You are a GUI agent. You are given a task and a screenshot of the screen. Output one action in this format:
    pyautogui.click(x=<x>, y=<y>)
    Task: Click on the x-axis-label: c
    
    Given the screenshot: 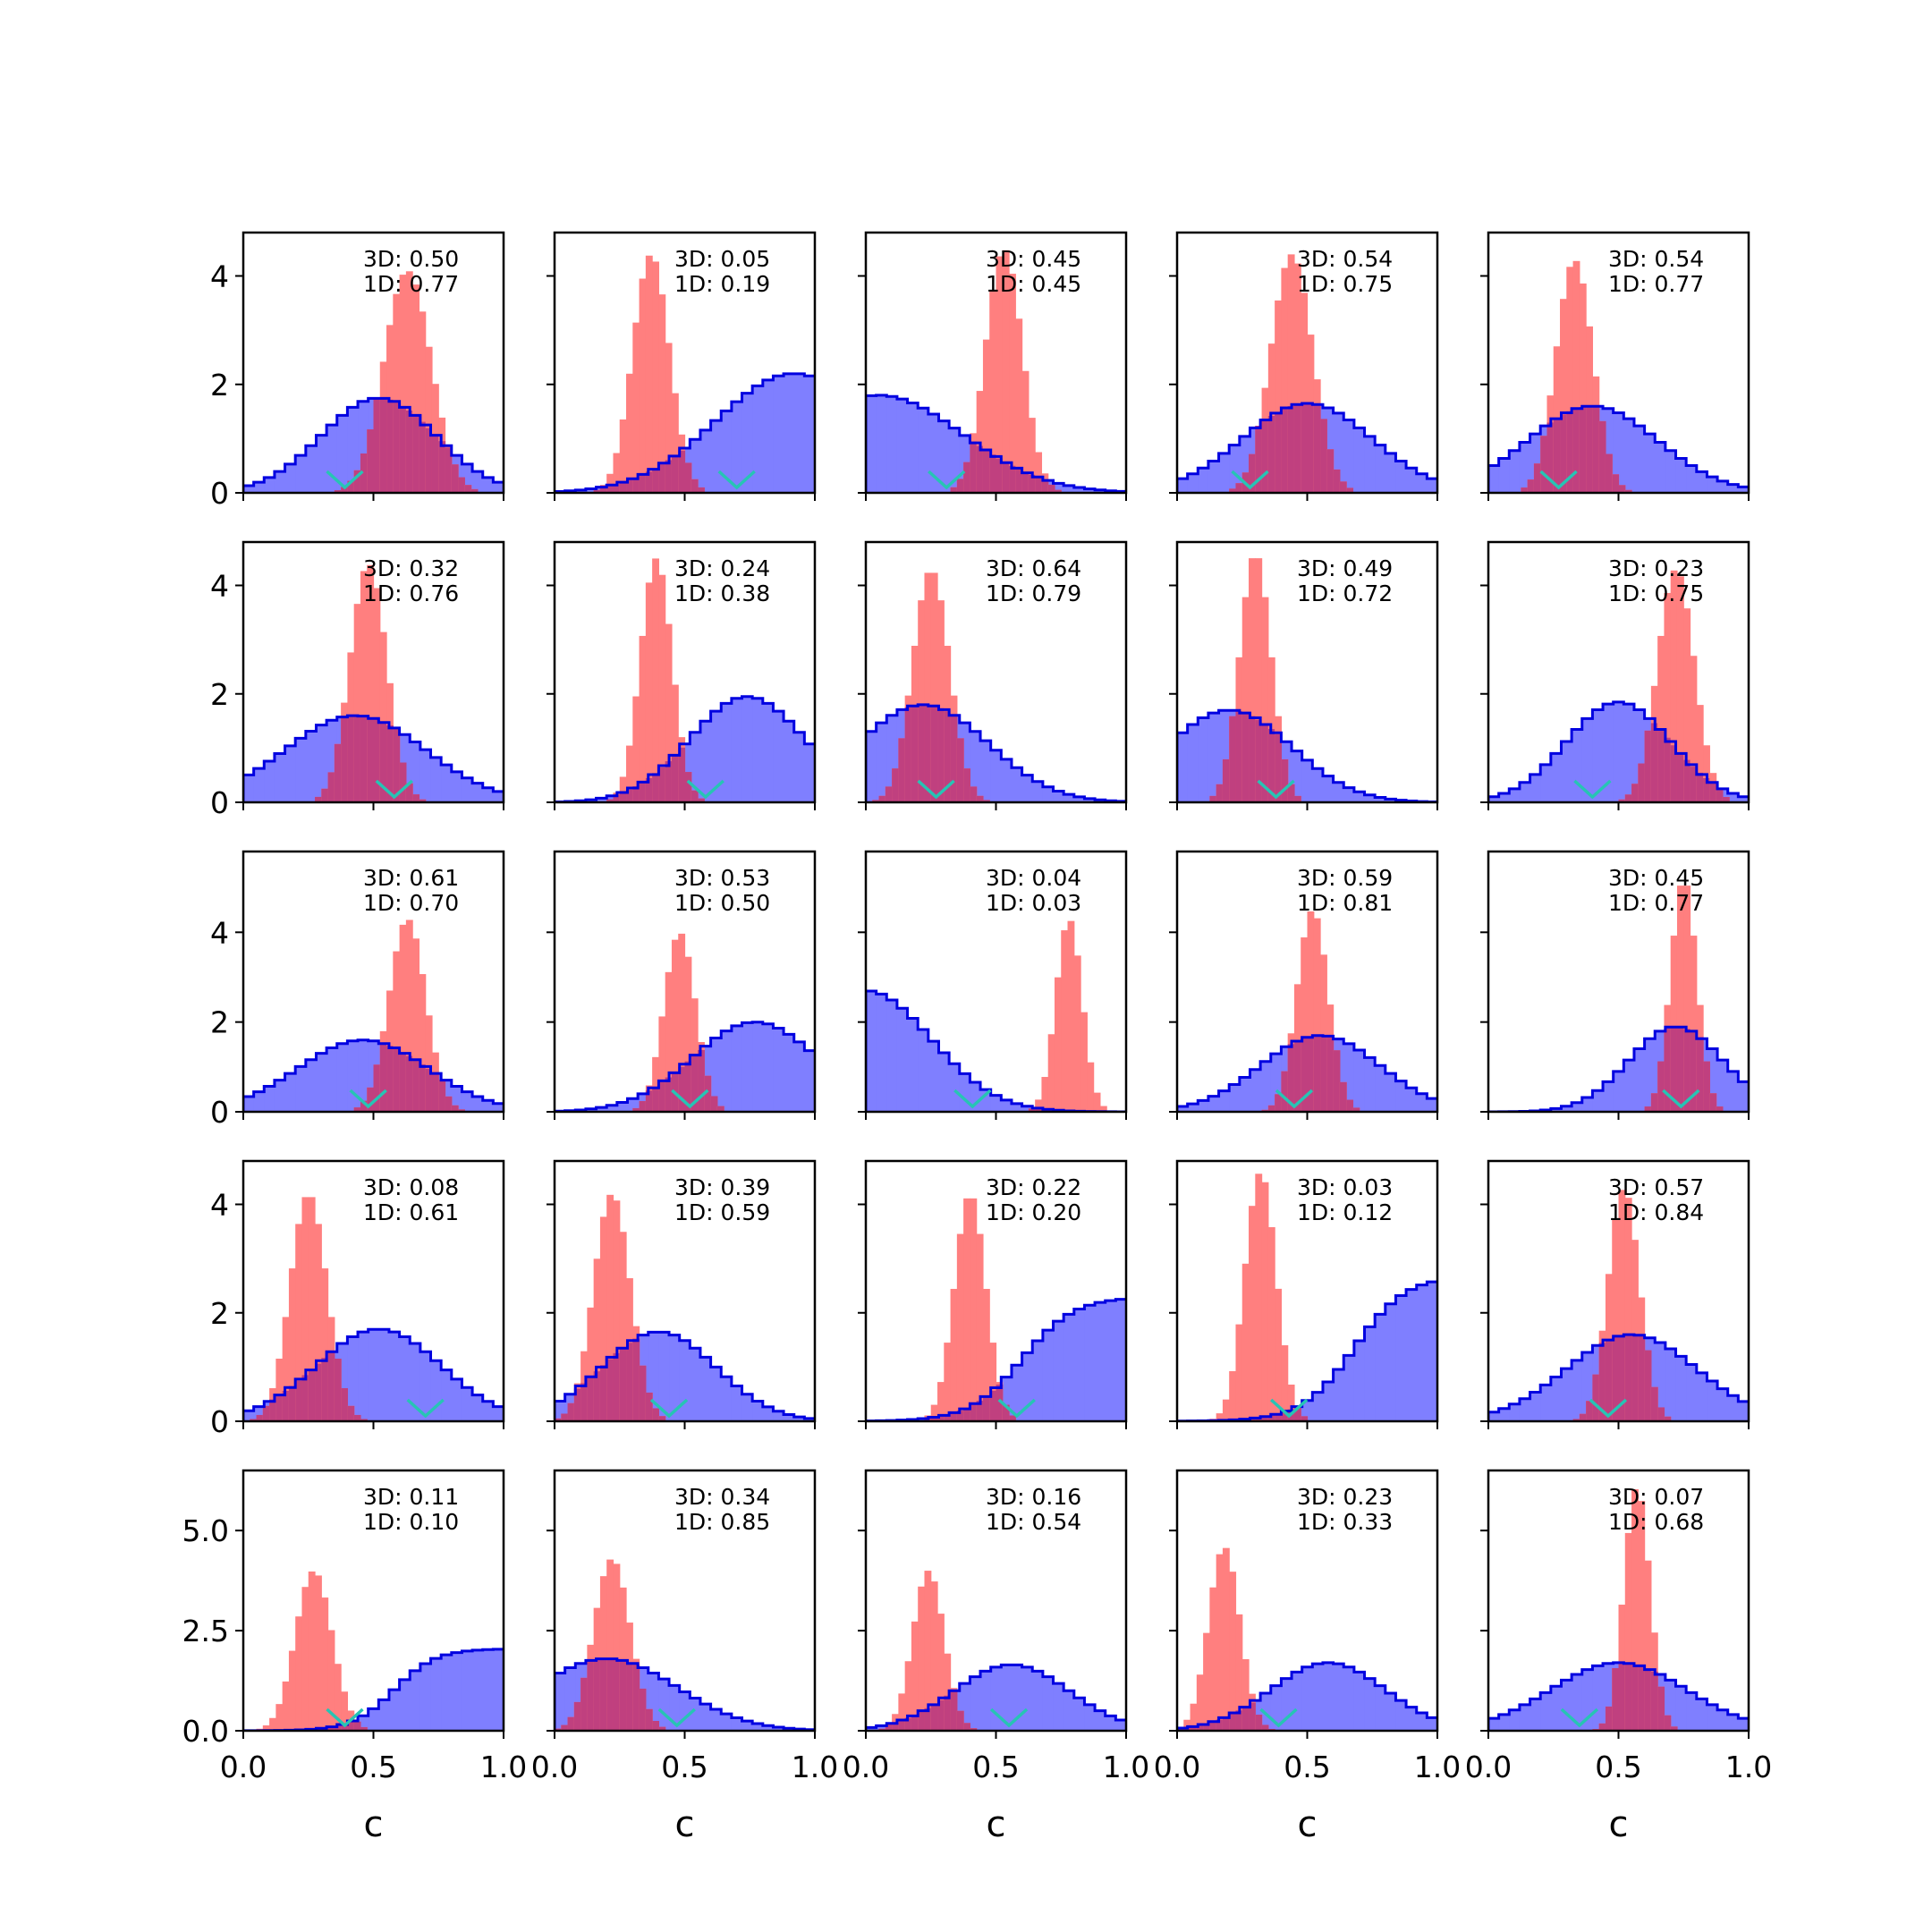 What is the action you would take?
    pyautogui.click(x=374, y=1824)
    